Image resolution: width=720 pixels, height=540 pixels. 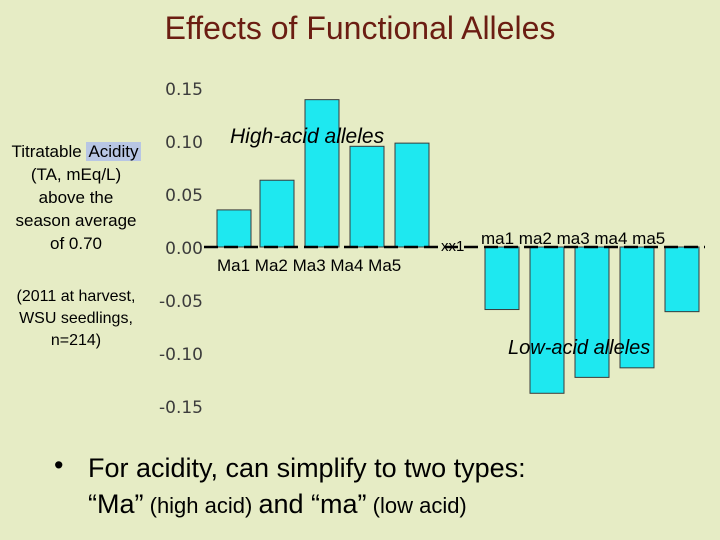 What do you see at coordinates (452, 246) in the screenshot?
I see `xx1-label: xx1` at bounding box center [452, 246].